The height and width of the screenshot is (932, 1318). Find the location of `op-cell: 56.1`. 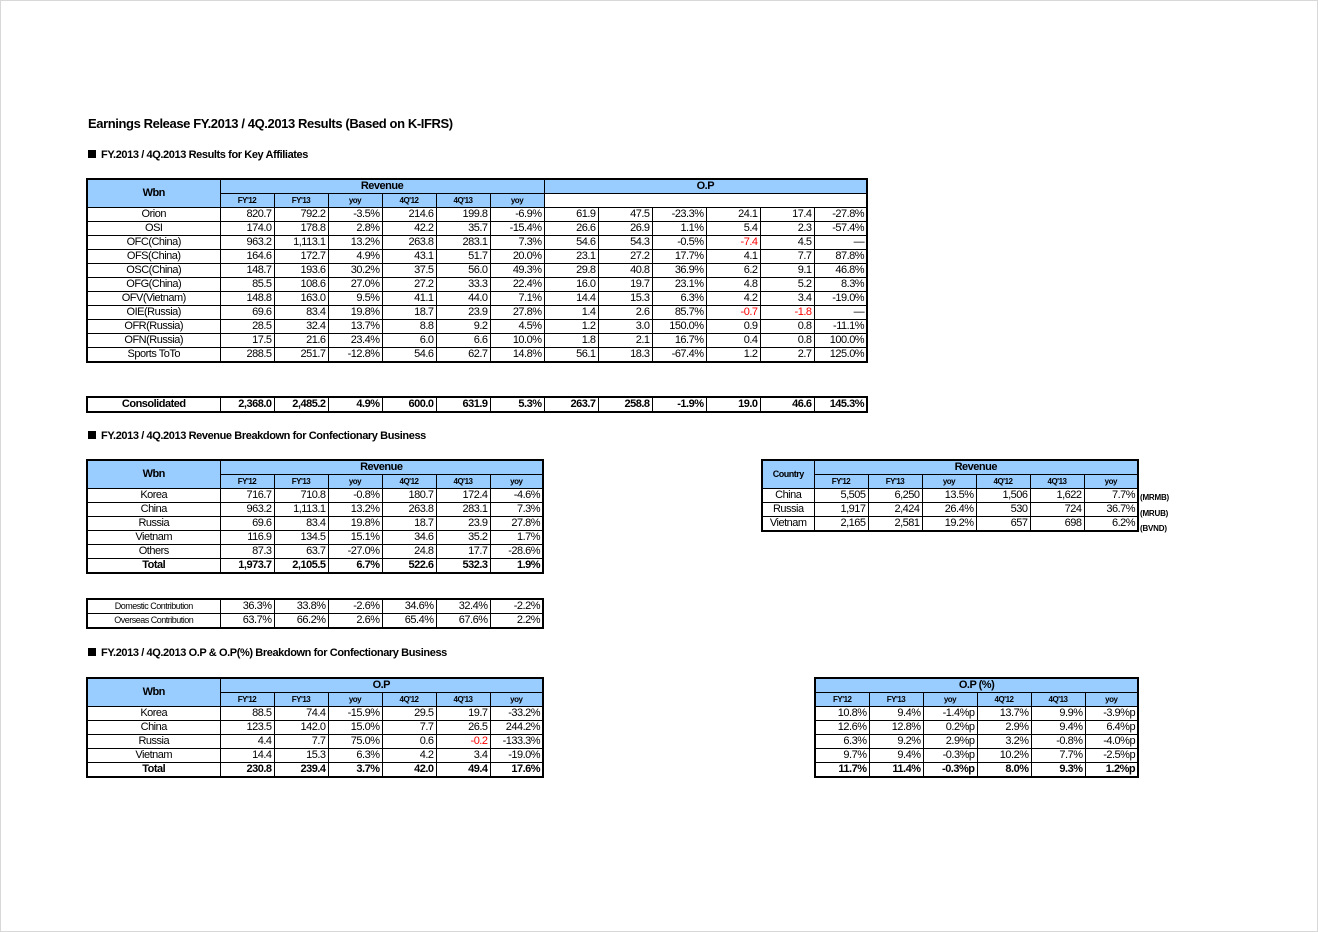

op-cell: 56.1 is located at coordinates (571, 355).